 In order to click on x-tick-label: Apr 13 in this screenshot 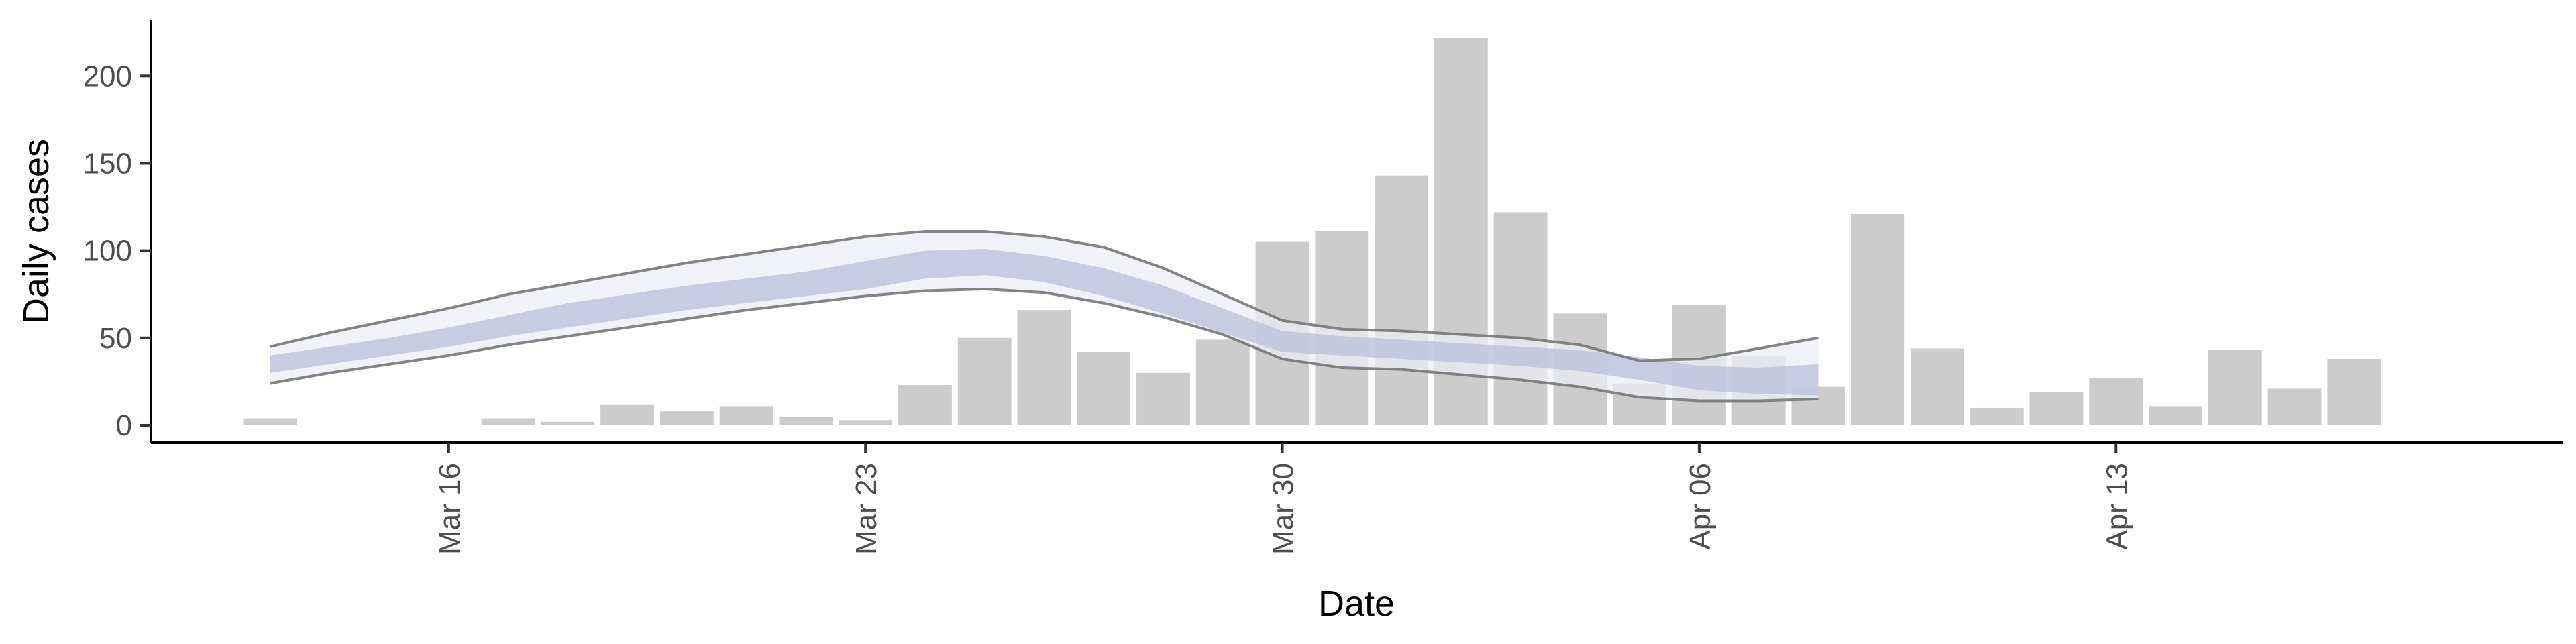, I will do `click(2116, 506)`.